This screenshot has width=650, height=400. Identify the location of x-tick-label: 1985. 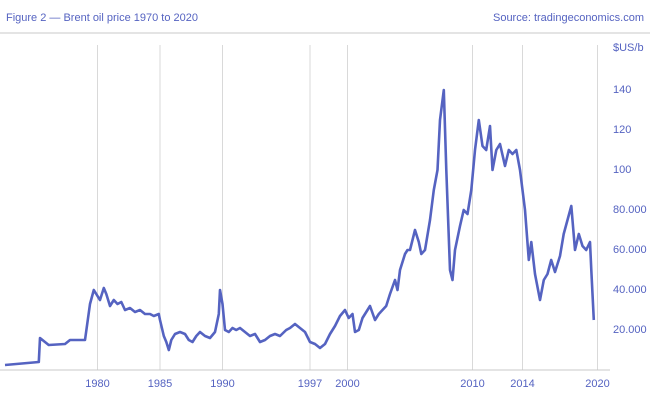
(160, 384).